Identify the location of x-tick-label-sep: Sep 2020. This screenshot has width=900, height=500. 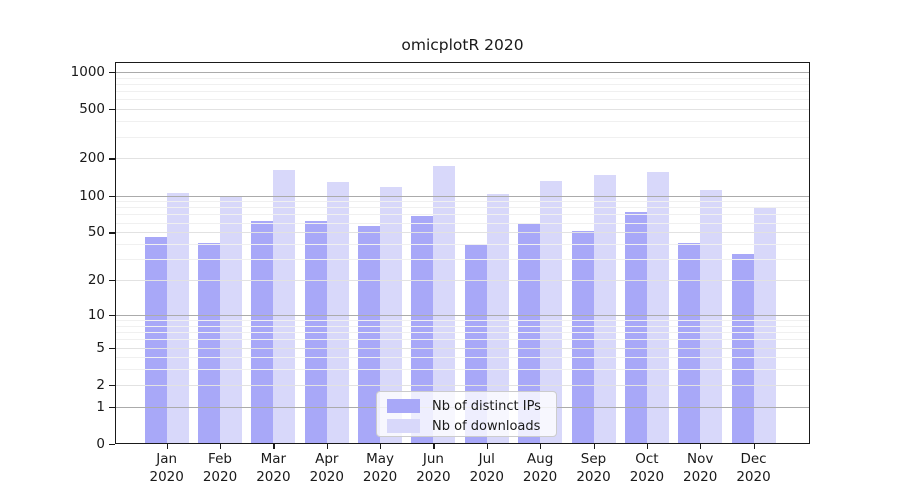
(594, 468).